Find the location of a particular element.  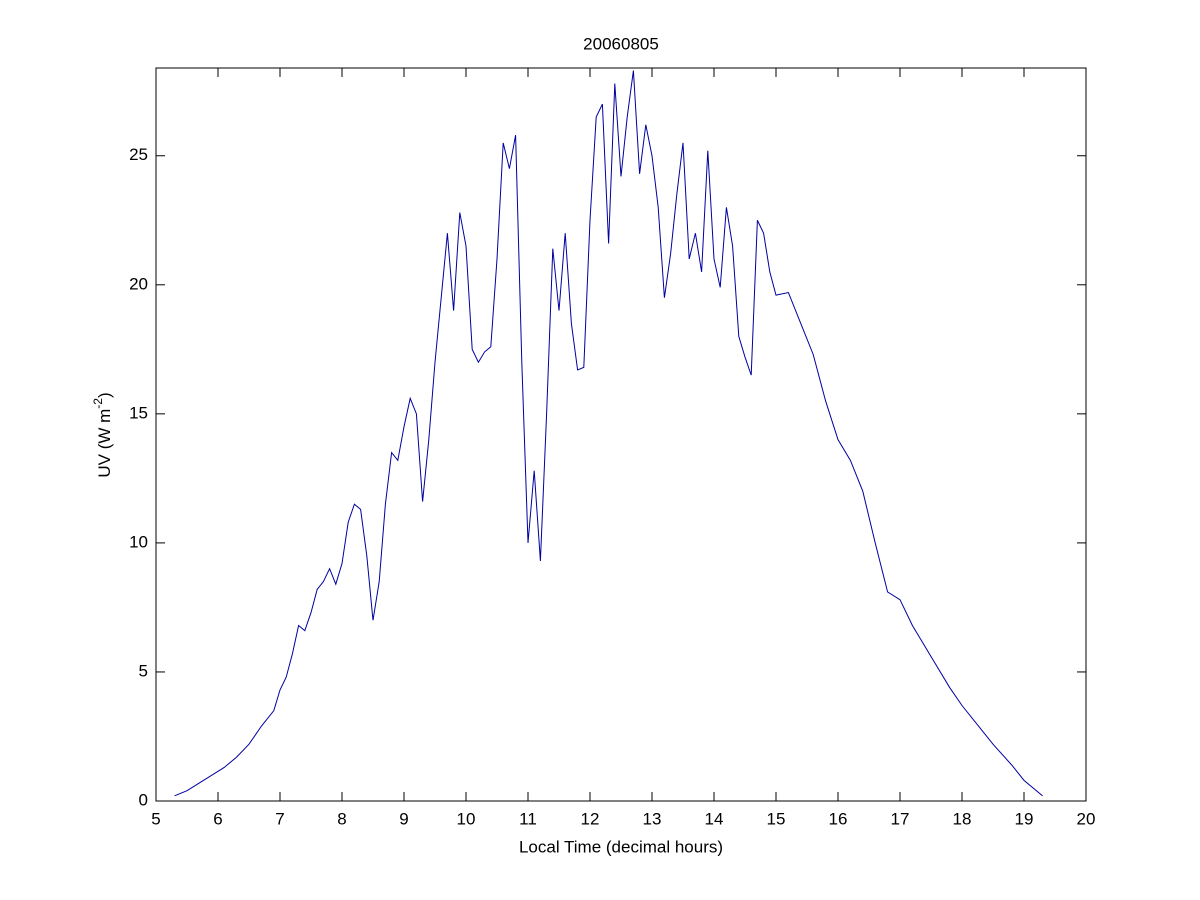

x-tick-label: 18 is located at coordinates (962, 818).